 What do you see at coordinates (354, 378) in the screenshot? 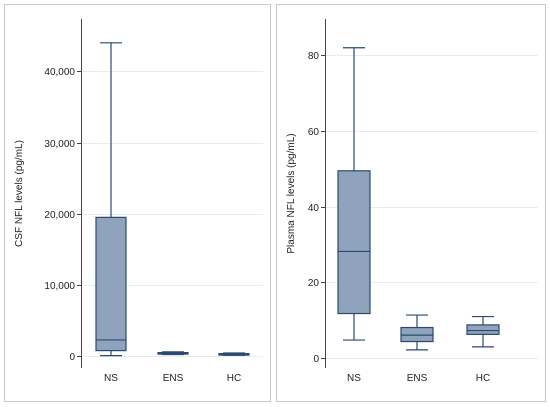
I see `panel-1-category-label-ns: NS` at bounding box center [354, 378].